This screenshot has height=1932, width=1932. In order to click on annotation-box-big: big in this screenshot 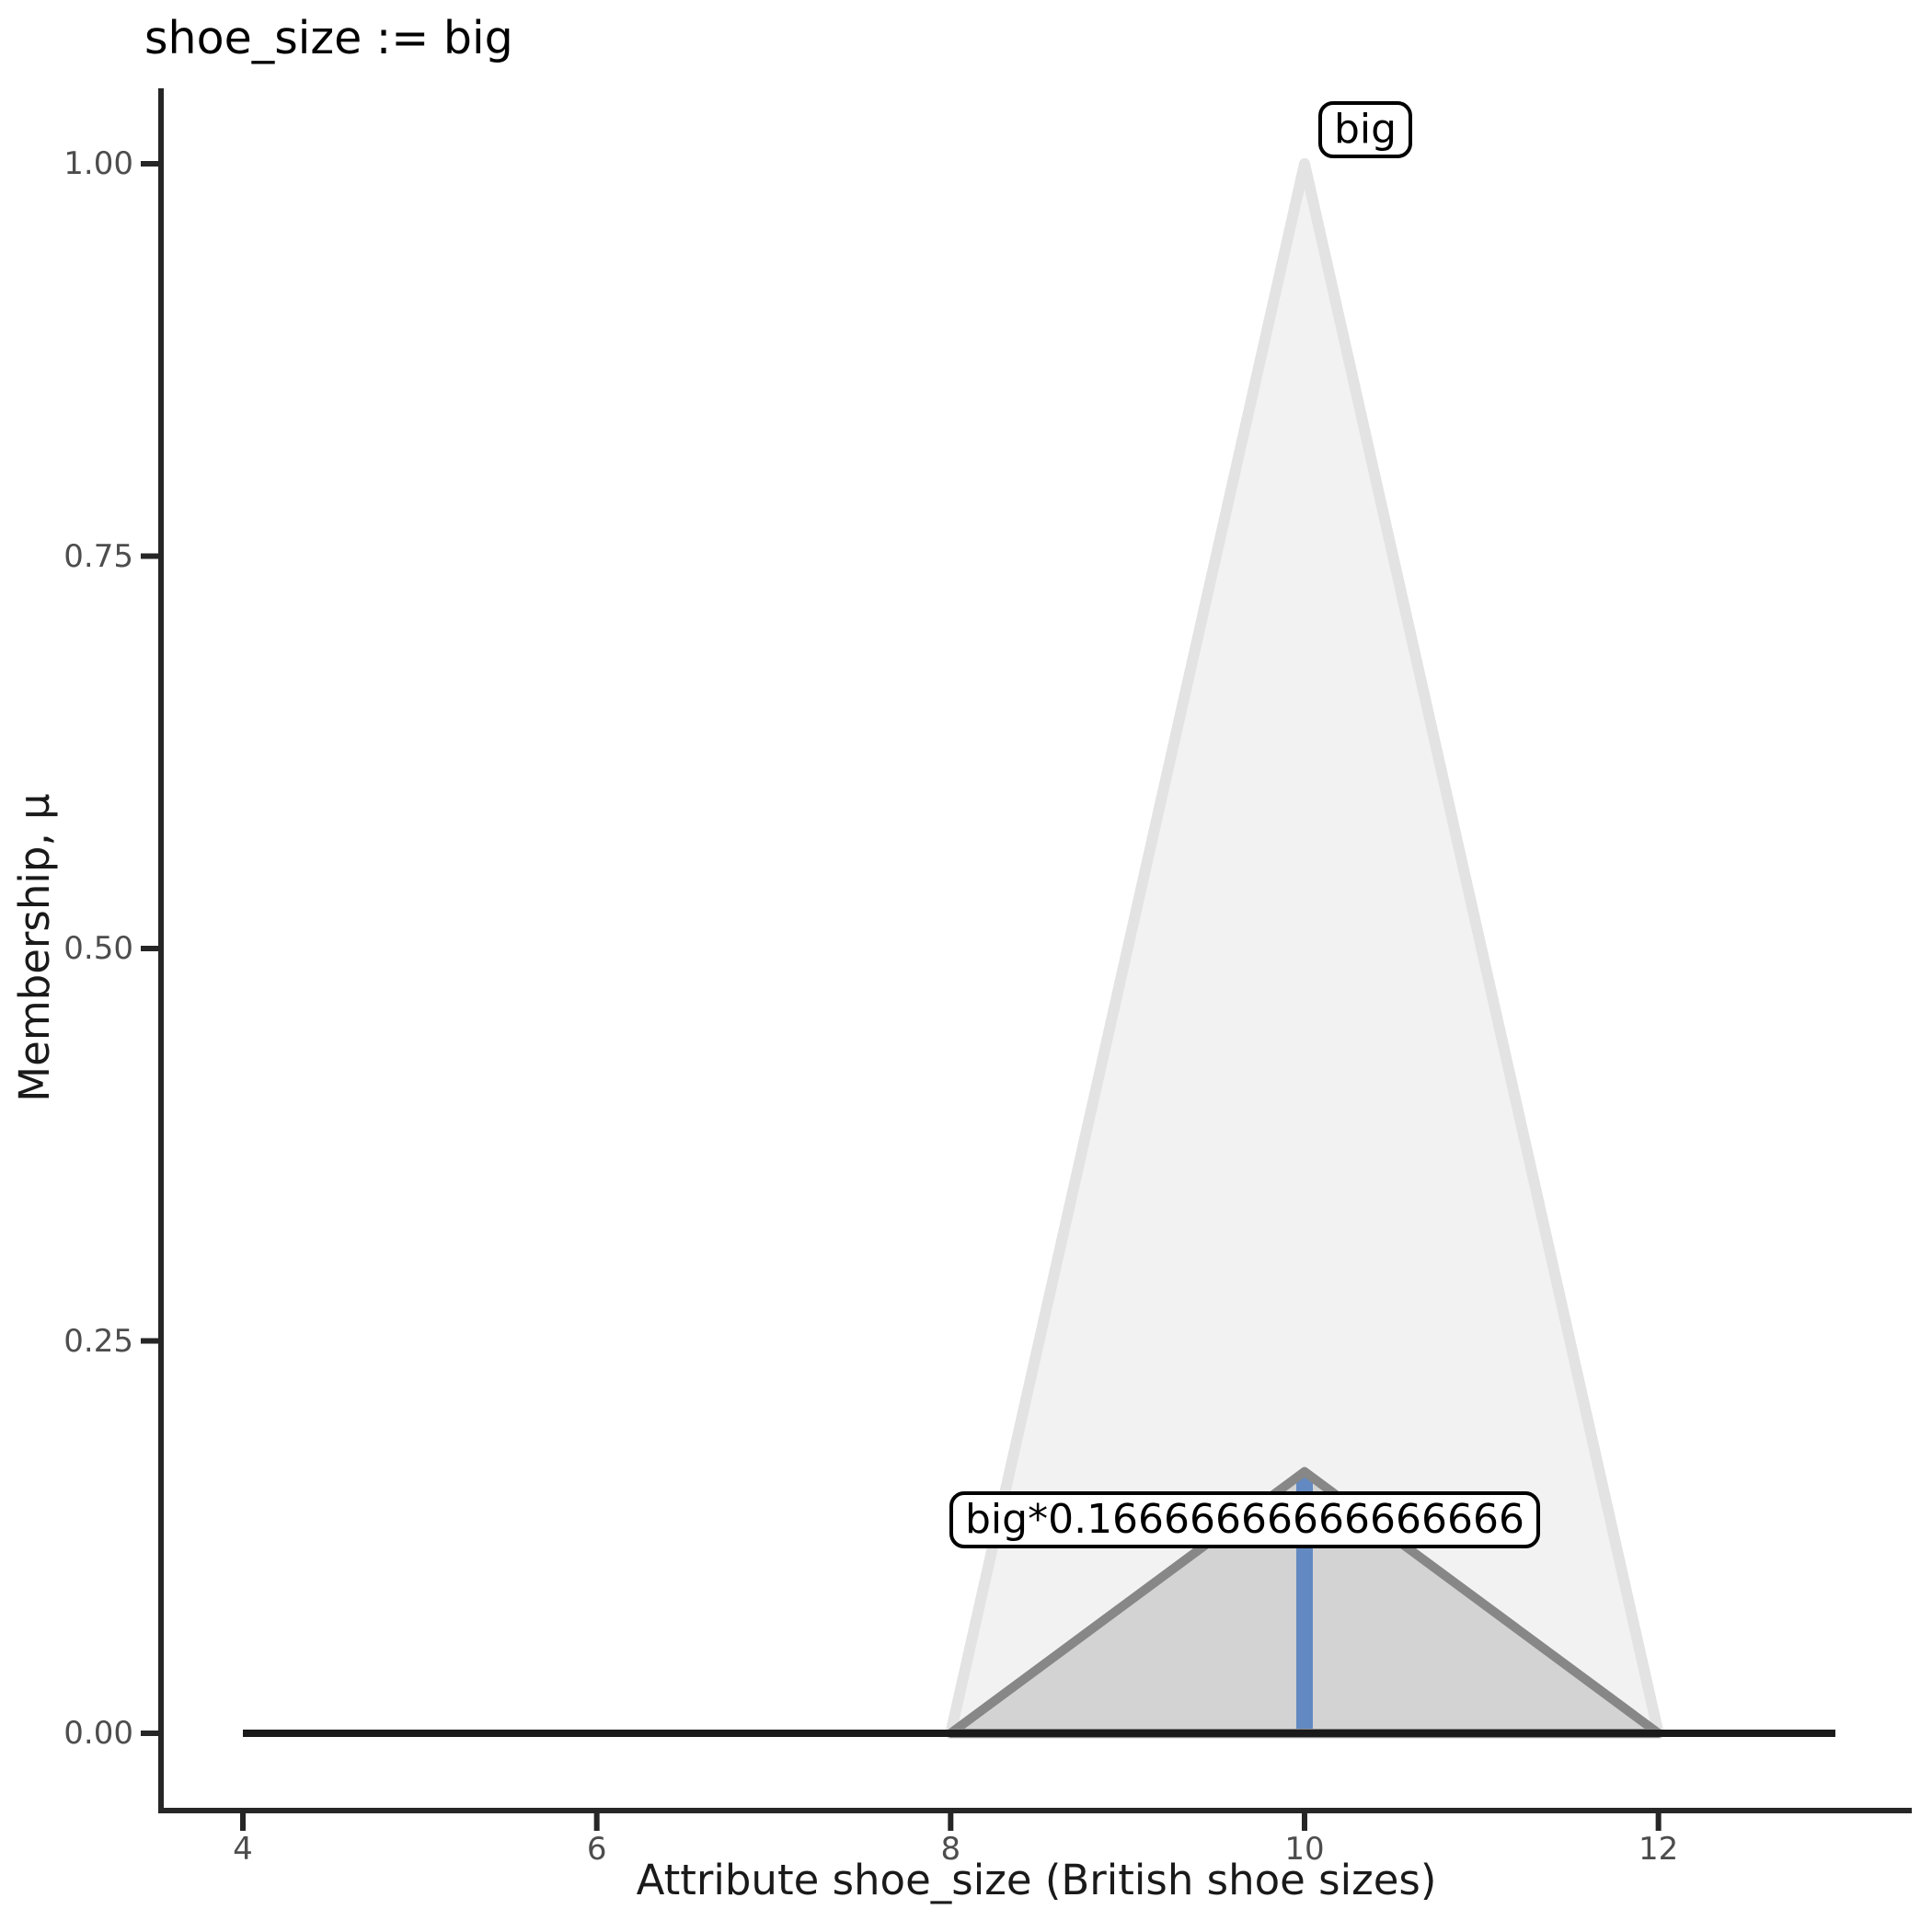, I will do `click(1365, 129)`.